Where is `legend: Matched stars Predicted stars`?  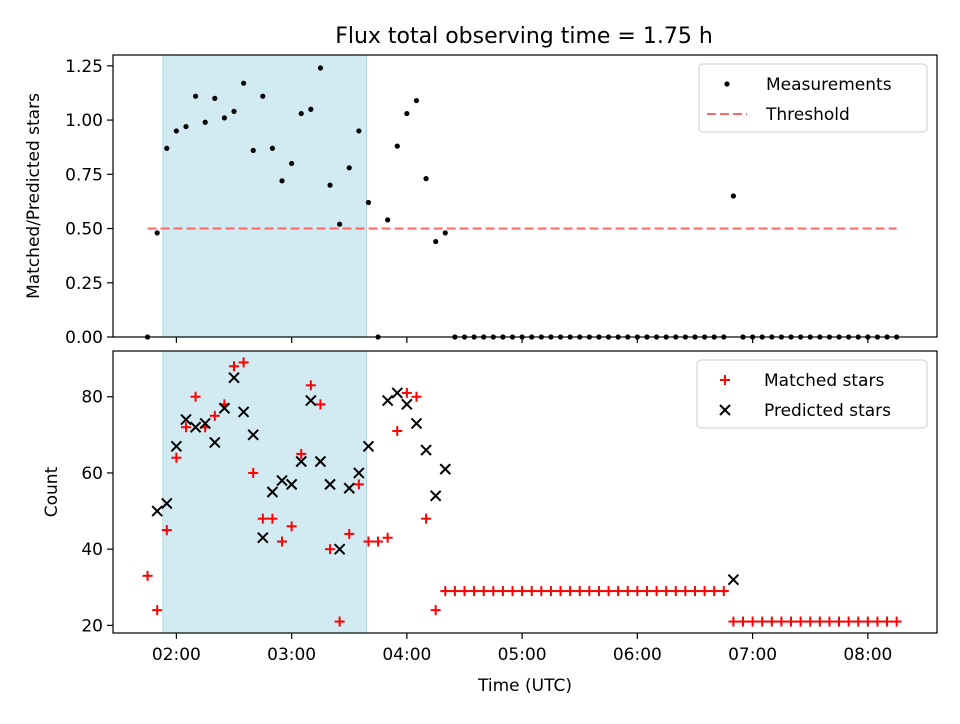
legend: Matched stars Predicted stars is located at coordinates (812, 394).